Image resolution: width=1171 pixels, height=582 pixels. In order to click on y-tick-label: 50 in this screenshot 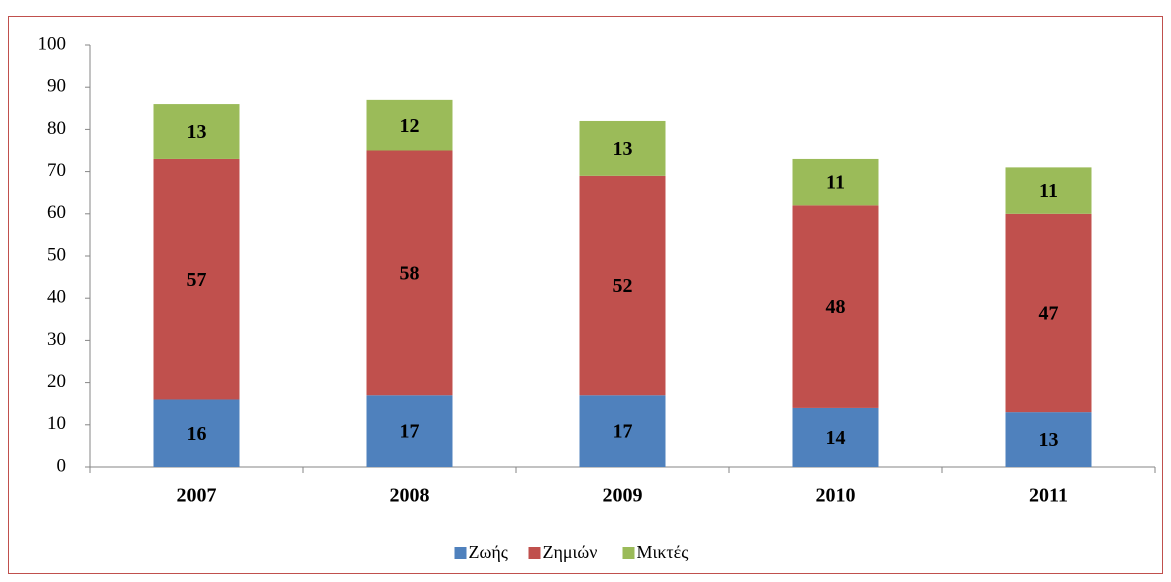, I will do `click(56, 254)`.